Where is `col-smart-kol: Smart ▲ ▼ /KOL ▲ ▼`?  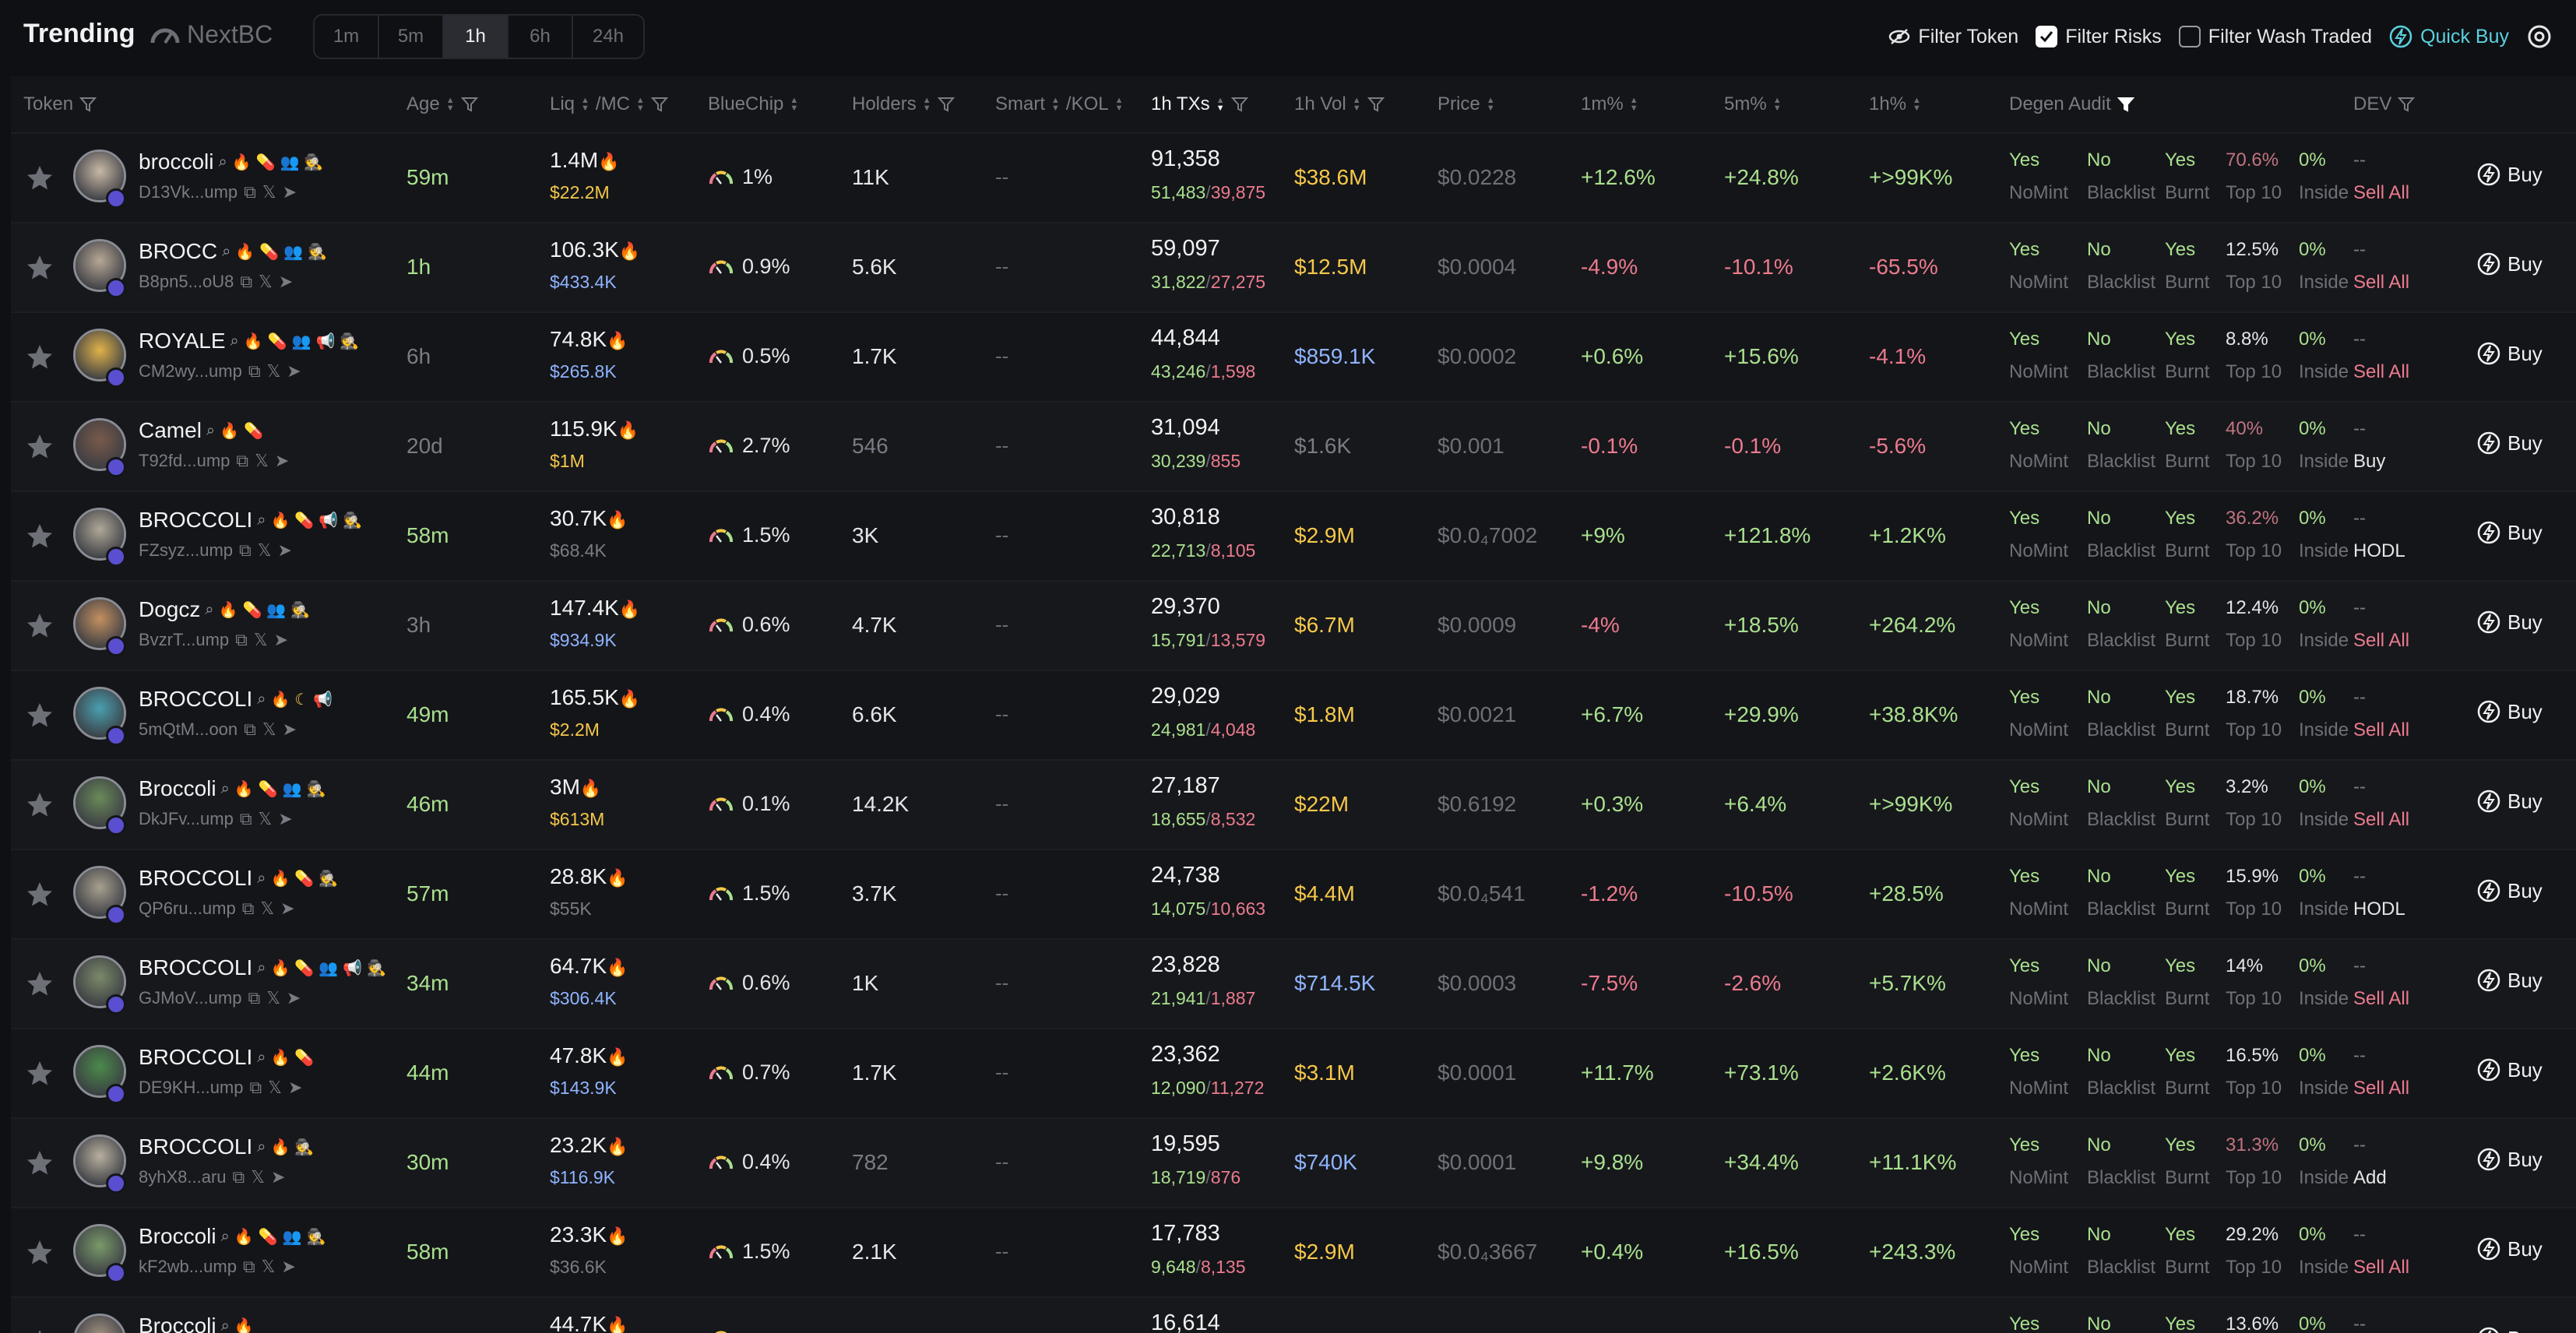
col-smart-kol: Smart ▲ ▼ /KOL ▲ ▼ is located at coordinates (1059, 104).